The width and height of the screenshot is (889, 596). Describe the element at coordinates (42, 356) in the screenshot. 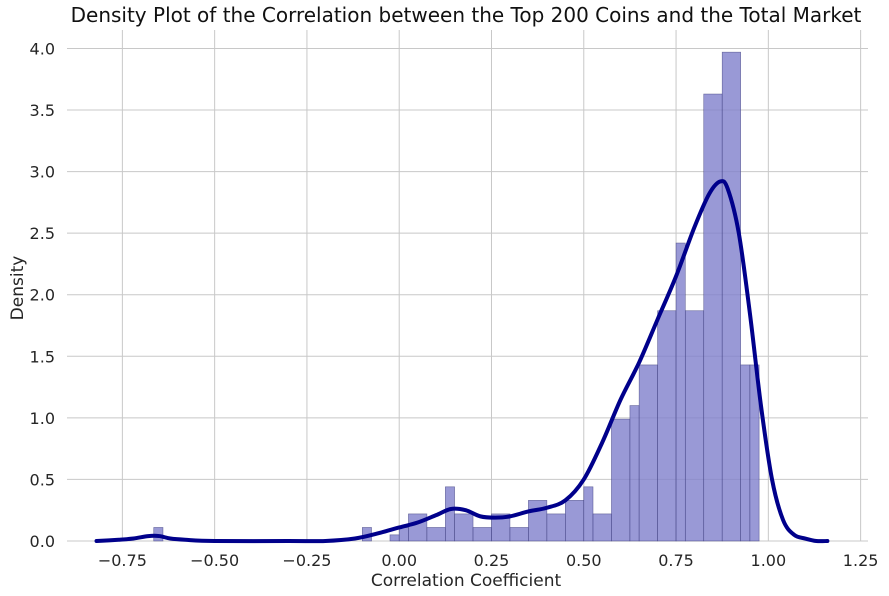

I see `y-tick-label: 1.5` at that location.